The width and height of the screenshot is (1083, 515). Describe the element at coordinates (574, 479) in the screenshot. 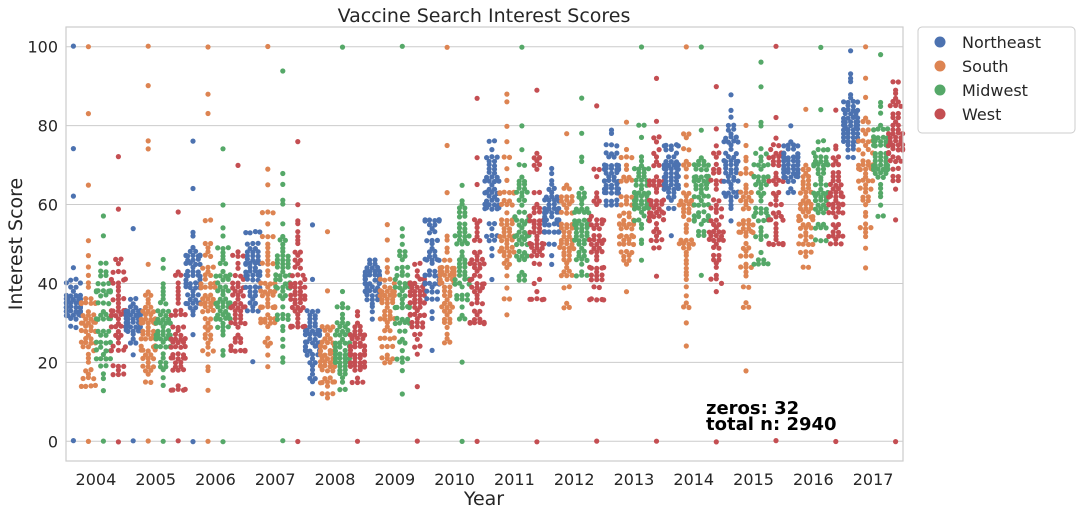

I see `x-tick-label: 2012` at that location.